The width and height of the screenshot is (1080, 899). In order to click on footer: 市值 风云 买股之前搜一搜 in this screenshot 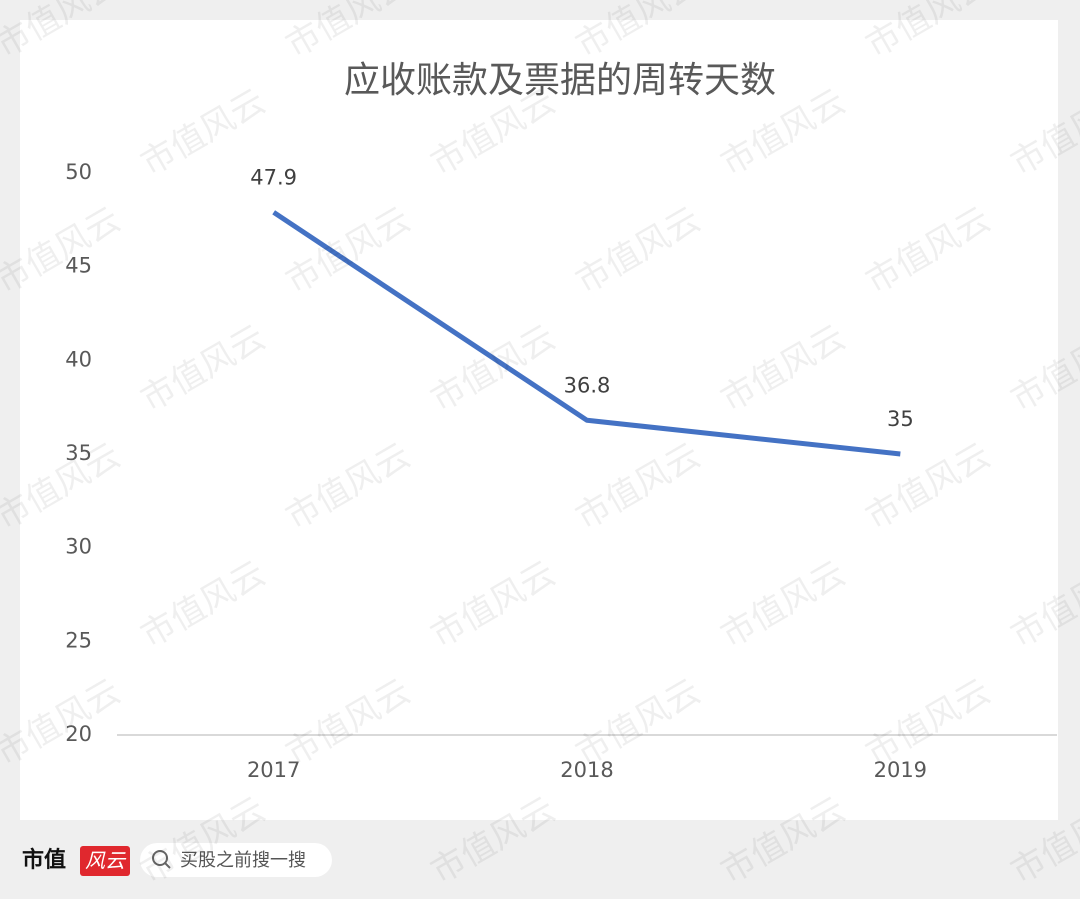, I will do `click(177, 860)`.